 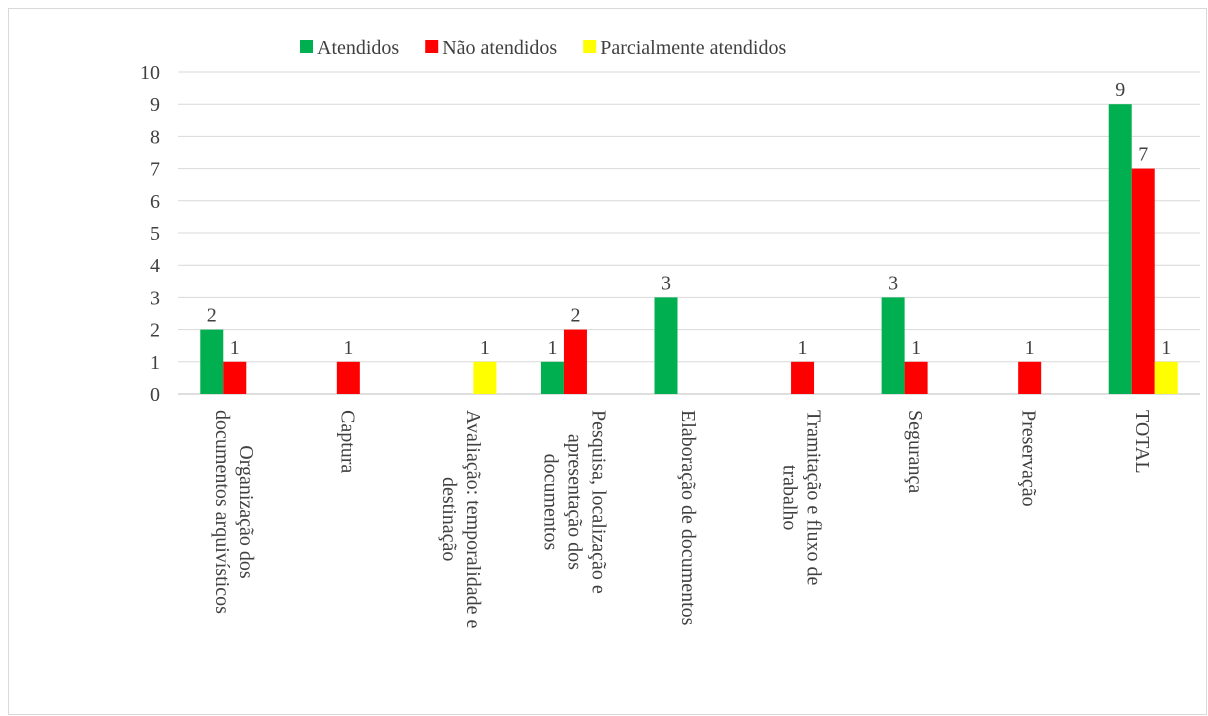 What do you see at coordinates (1029, 458) in the screenshot?
I see `x-tick-label: Preservação` at bounding box center [1029, 458].